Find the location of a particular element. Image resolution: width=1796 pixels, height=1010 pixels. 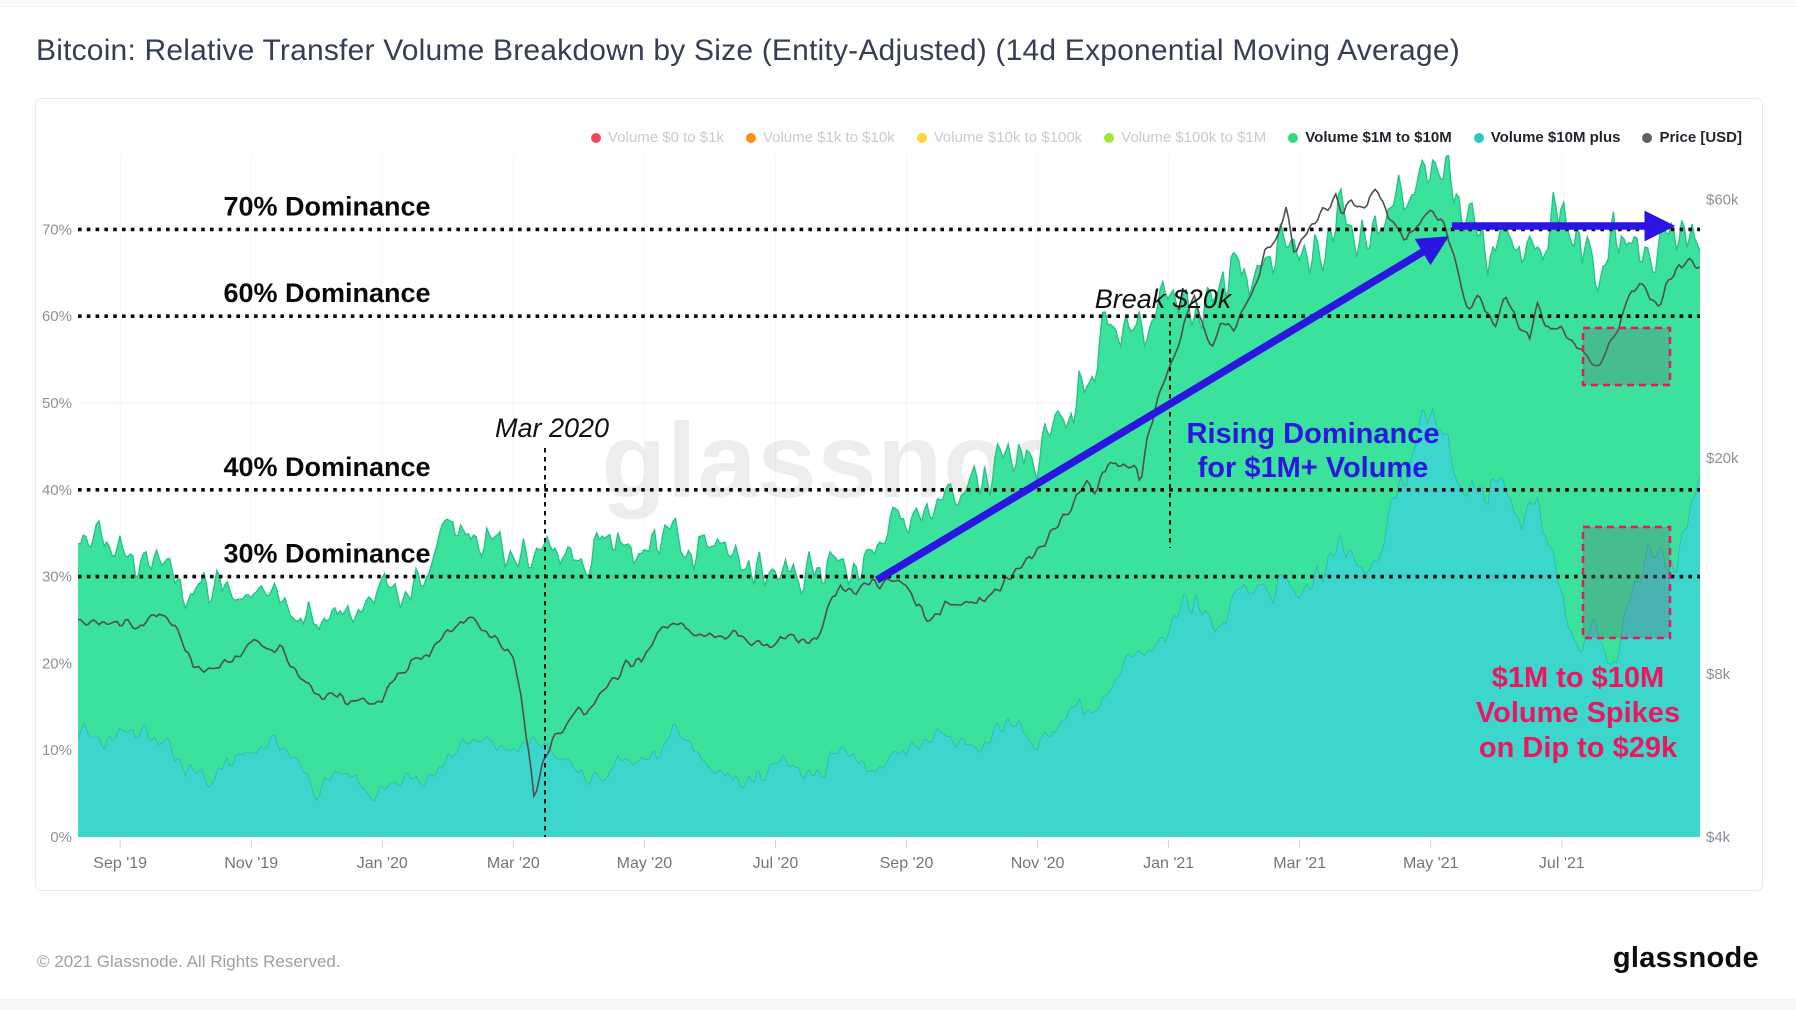

y-left-tick-label: 70% is located at coordinates (57, 229).